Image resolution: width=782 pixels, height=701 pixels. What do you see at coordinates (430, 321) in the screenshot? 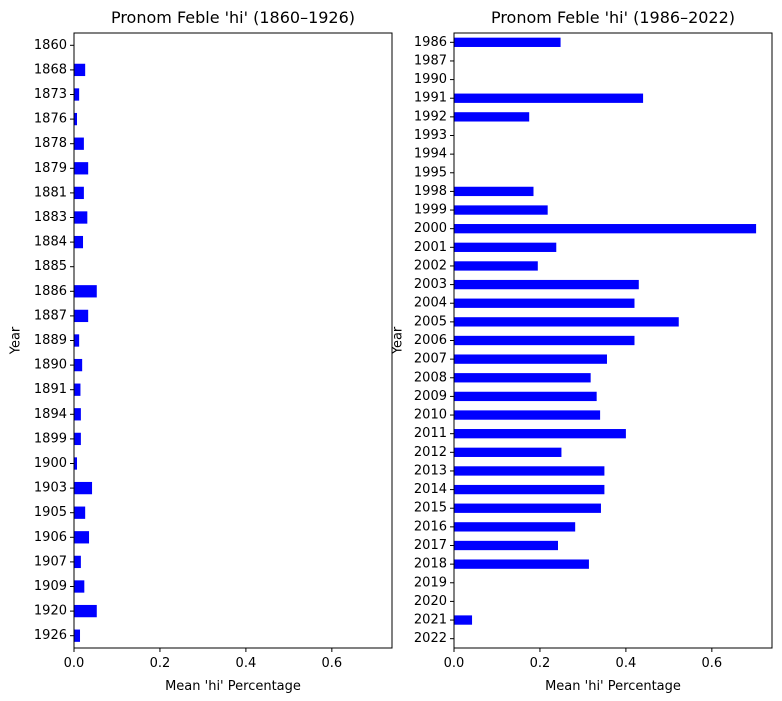
I see `y-tick-label: 2005` at bounding box center [430, 321].